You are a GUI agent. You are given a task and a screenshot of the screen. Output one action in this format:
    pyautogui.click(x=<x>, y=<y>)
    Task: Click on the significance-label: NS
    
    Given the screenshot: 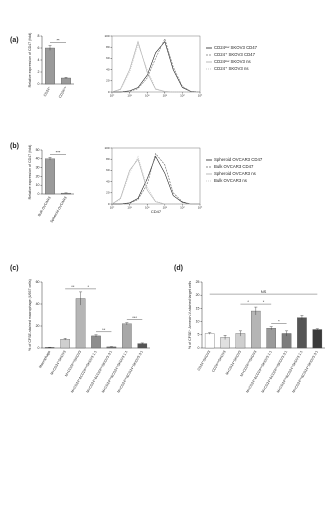 What is the action you would take?
    pyautogui.click(x=264, y=291)
    